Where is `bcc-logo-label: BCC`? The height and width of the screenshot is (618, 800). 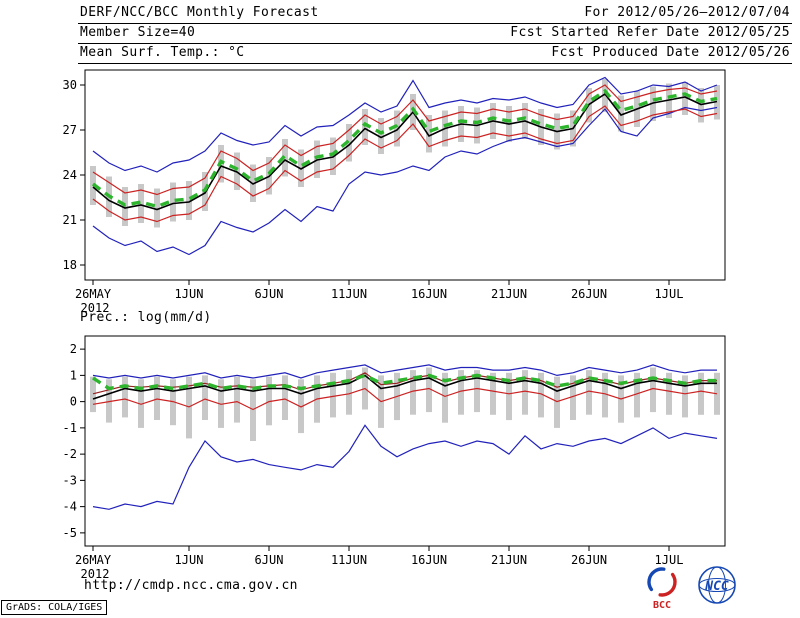
bcc-logo-label: BCC is located at coordinates (662, 605).